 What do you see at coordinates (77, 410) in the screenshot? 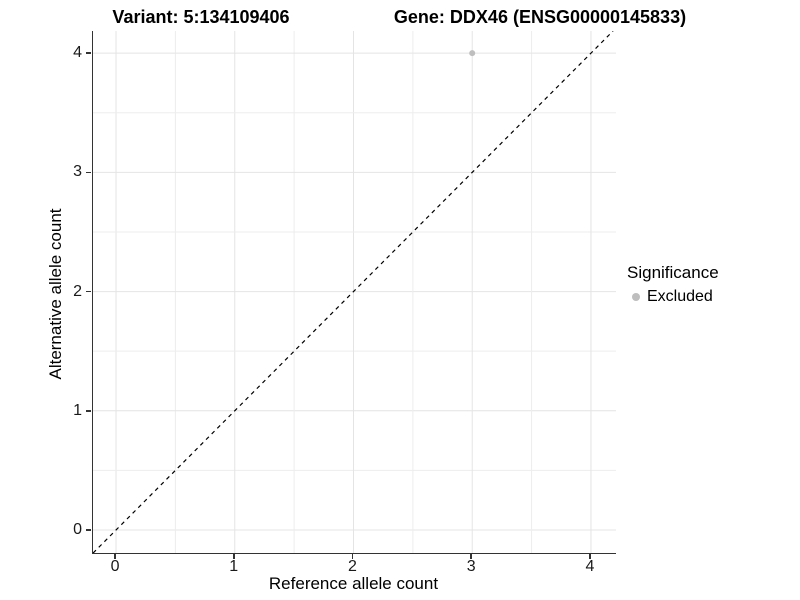
I see `y-tick-label: 1` at bounding box center [77, 410].